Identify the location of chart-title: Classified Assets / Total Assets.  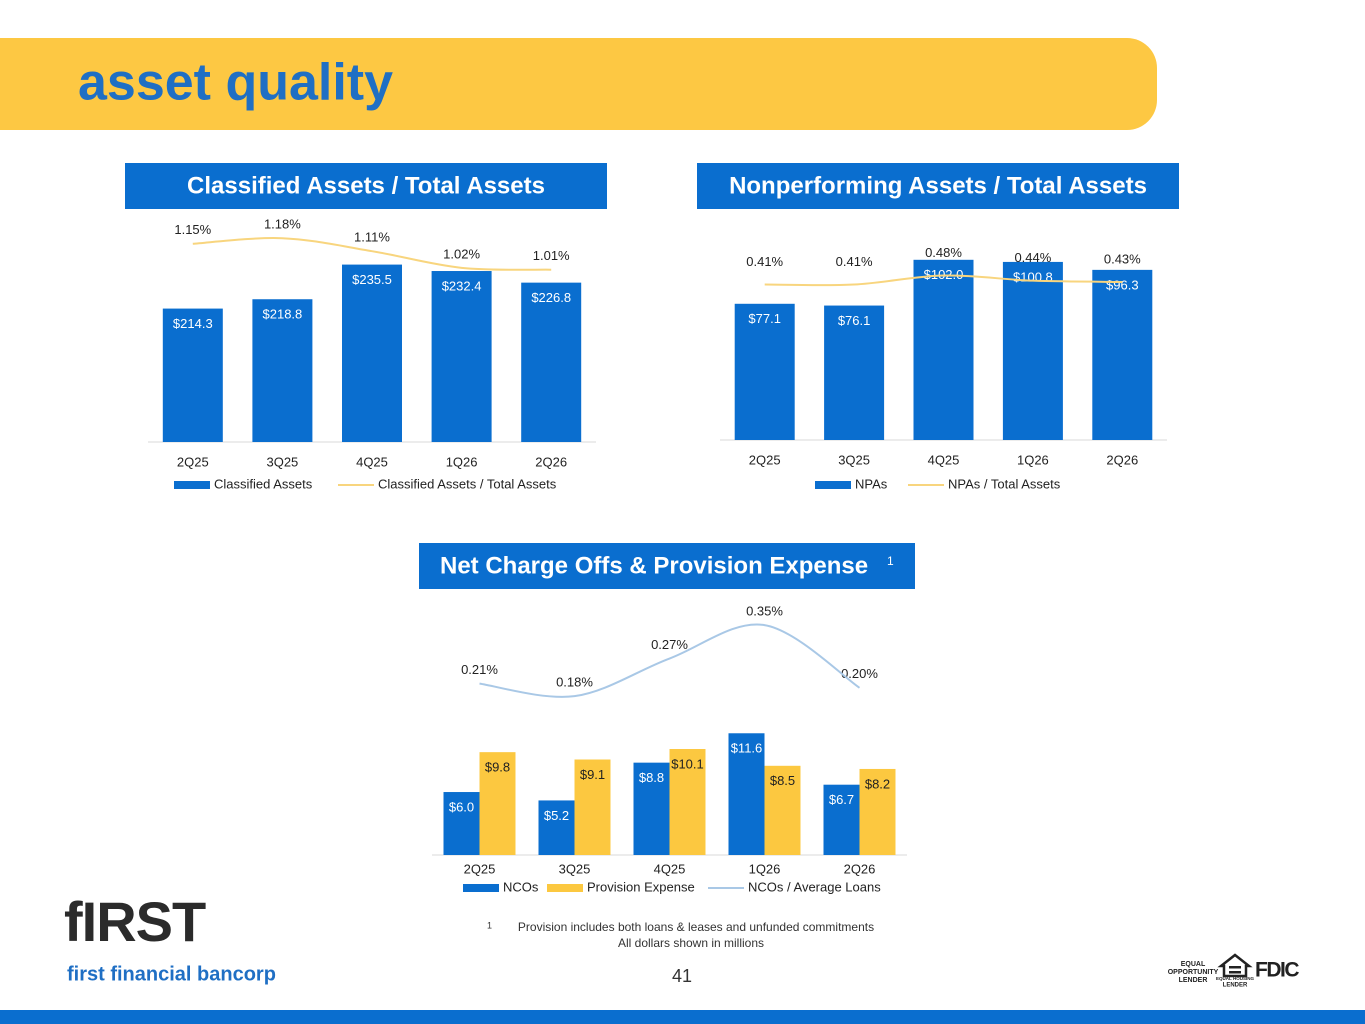
(366, 185).